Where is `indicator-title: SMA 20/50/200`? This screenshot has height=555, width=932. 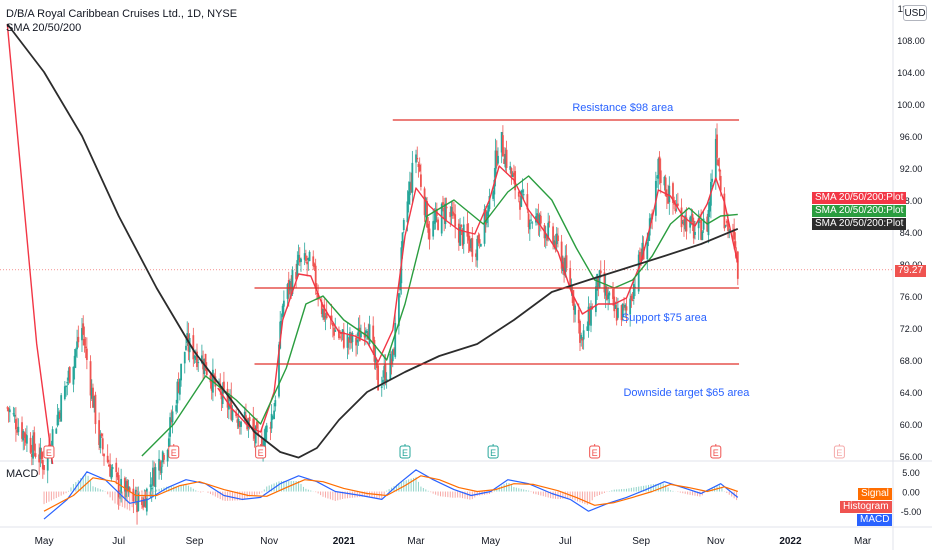 indicator-title: SMA 20/50/200 is located at coordinates (44, 28).